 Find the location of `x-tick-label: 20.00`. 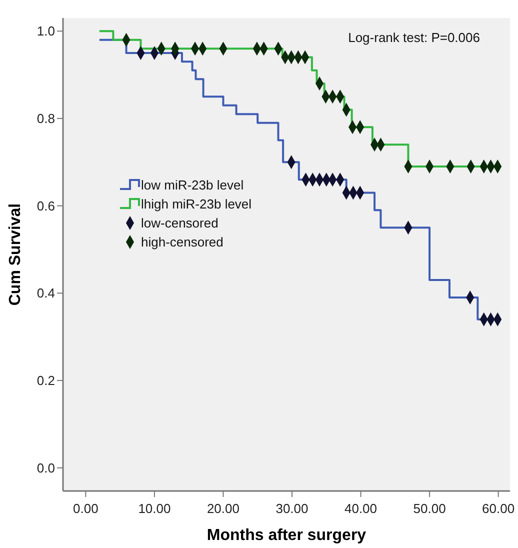

x-tick-label: 20.00 is located at coordinates (223, 508).